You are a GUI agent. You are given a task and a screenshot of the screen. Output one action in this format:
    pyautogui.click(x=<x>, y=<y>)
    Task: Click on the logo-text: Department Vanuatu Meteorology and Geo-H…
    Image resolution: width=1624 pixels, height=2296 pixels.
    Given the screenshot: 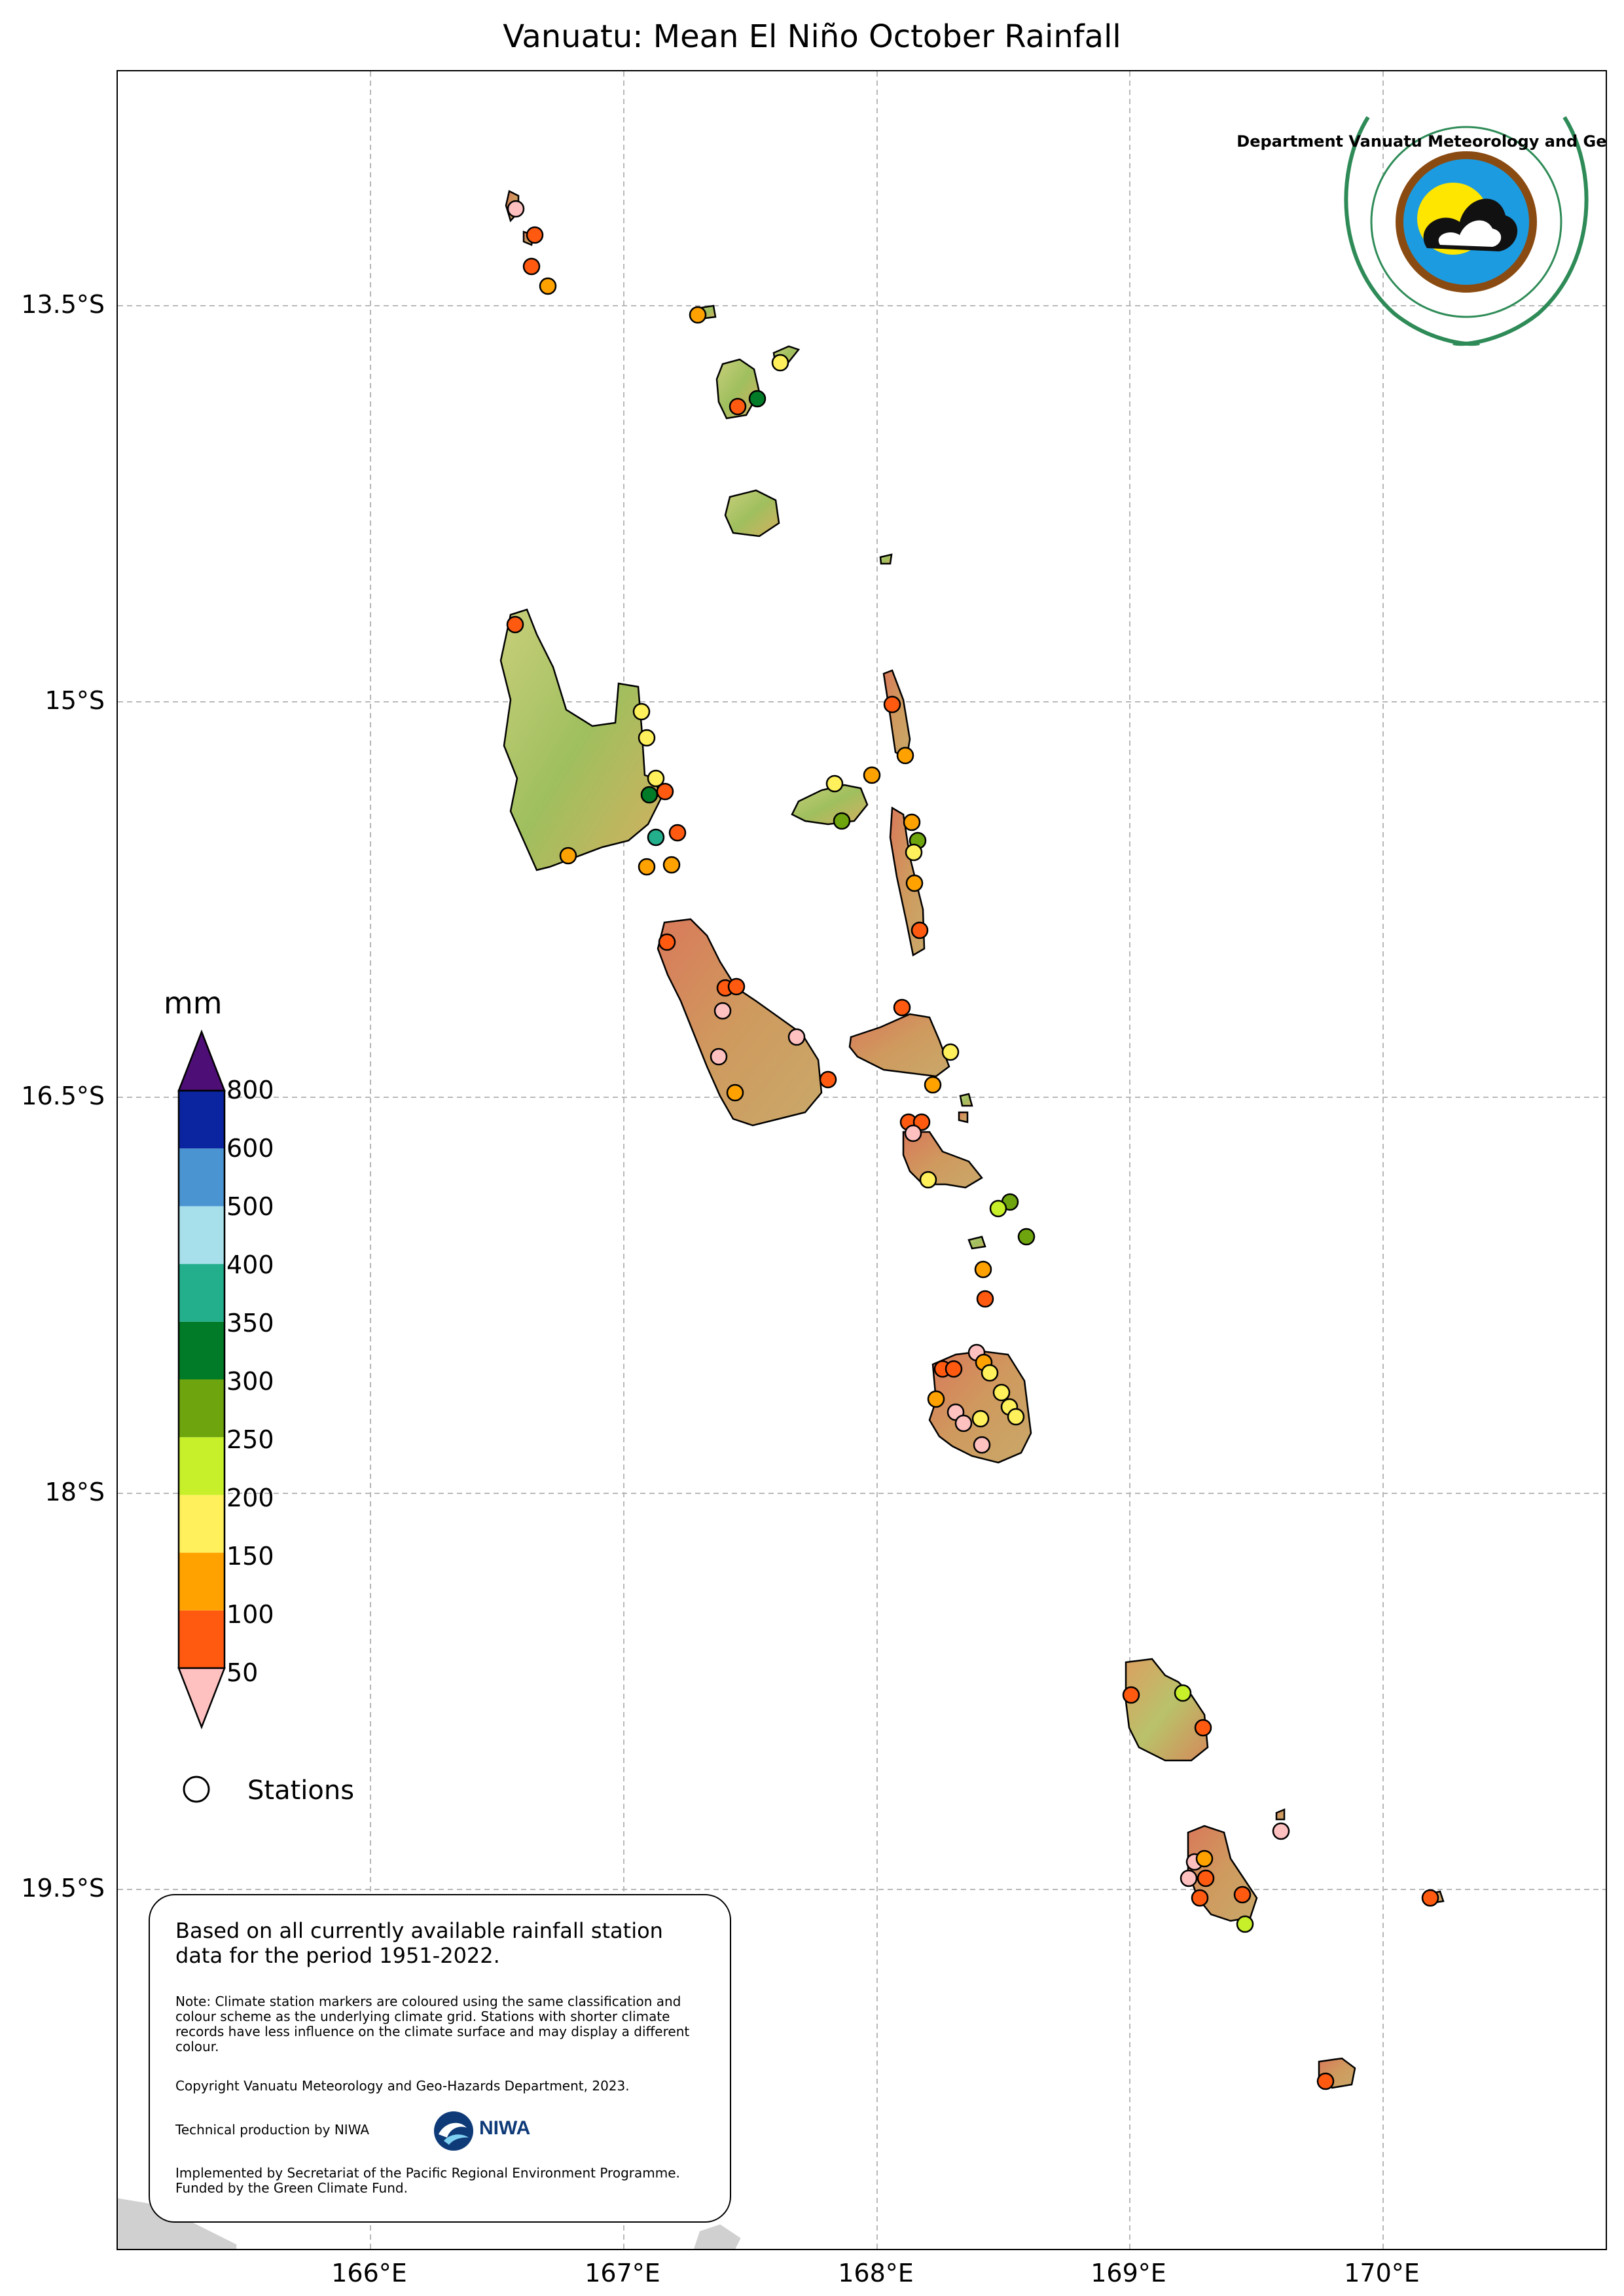 What is the action you would take?
    pyautogui.click(x=1421, y=141)
    